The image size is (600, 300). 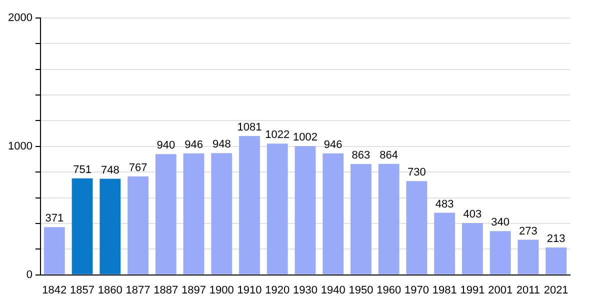 What do you see at coordinates (221, 290) in the screenshot?
I see `x-tick-label: 1900` at bounding box center [221, 290].